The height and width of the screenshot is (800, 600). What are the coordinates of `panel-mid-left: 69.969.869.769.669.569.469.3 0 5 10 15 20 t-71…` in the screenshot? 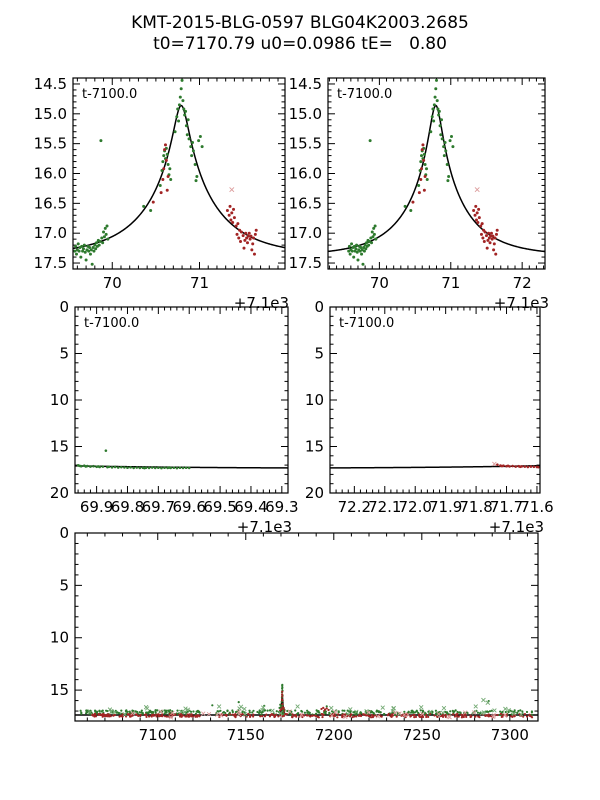 It's located at (174, 417).